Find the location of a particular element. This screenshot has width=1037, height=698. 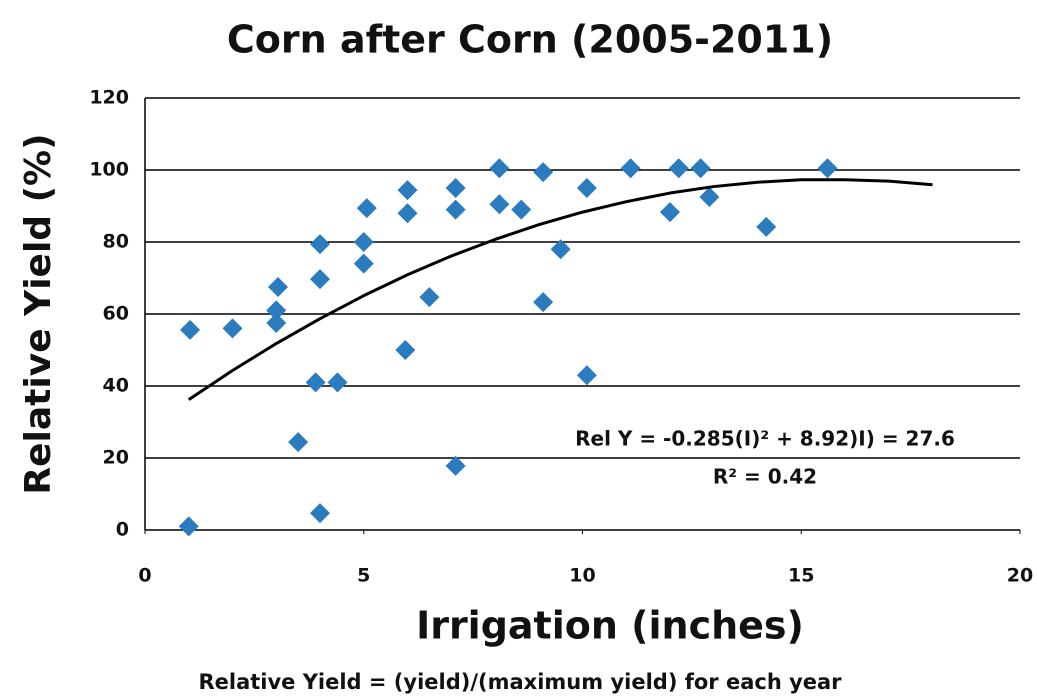

r-squared: R² = 0.42 is located at coordinates (765, 477).